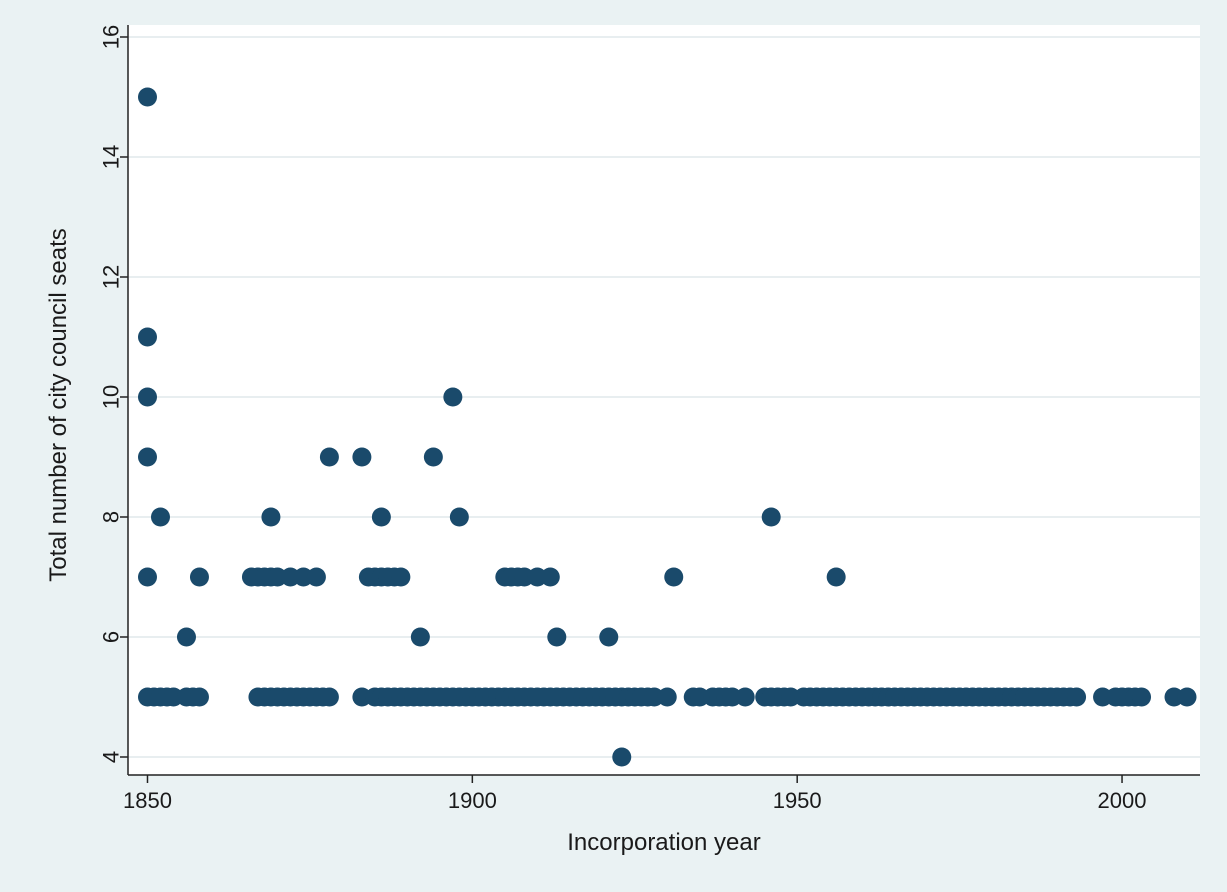  I want to click on y-tick-label: 10, so click(111, 397).